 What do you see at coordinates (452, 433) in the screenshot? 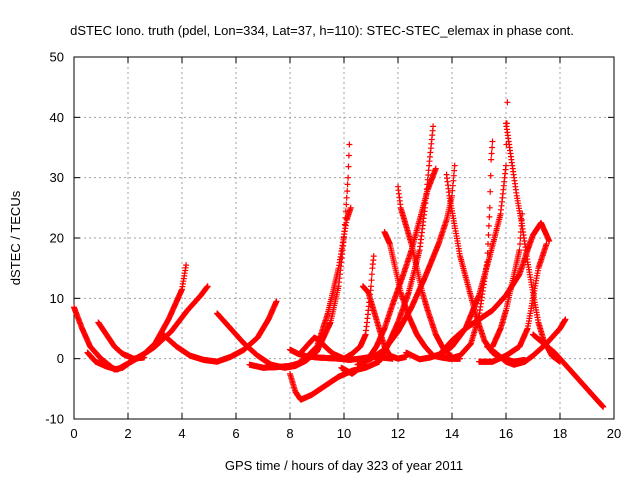
I see `x-tick-label: 14` at bounding box center [452, 433].